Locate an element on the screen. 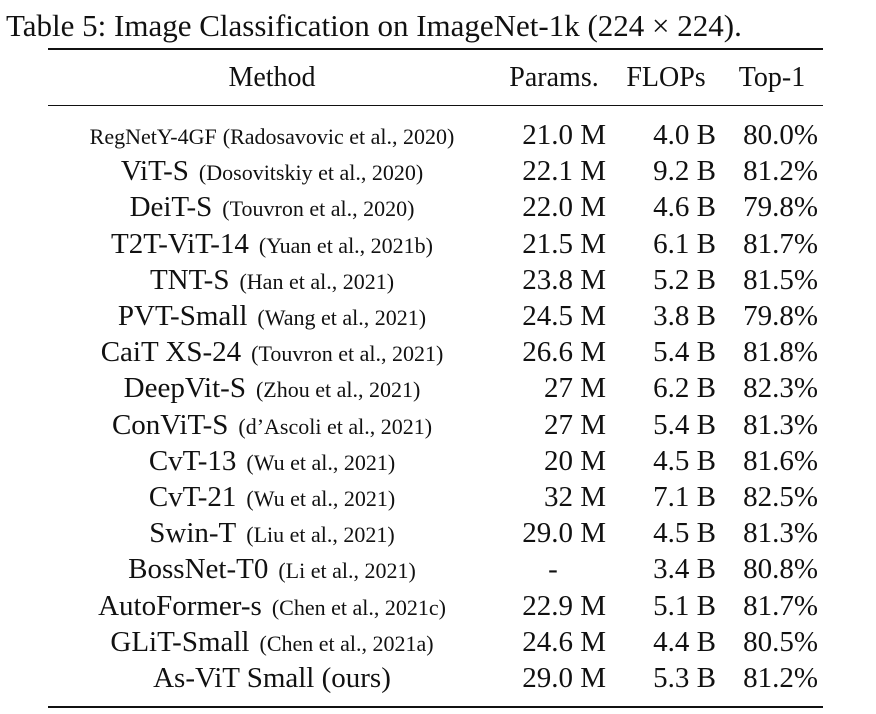  method-cell: BossNet-T0 (Li et al., 2021) is located at coordinates (272, 569).